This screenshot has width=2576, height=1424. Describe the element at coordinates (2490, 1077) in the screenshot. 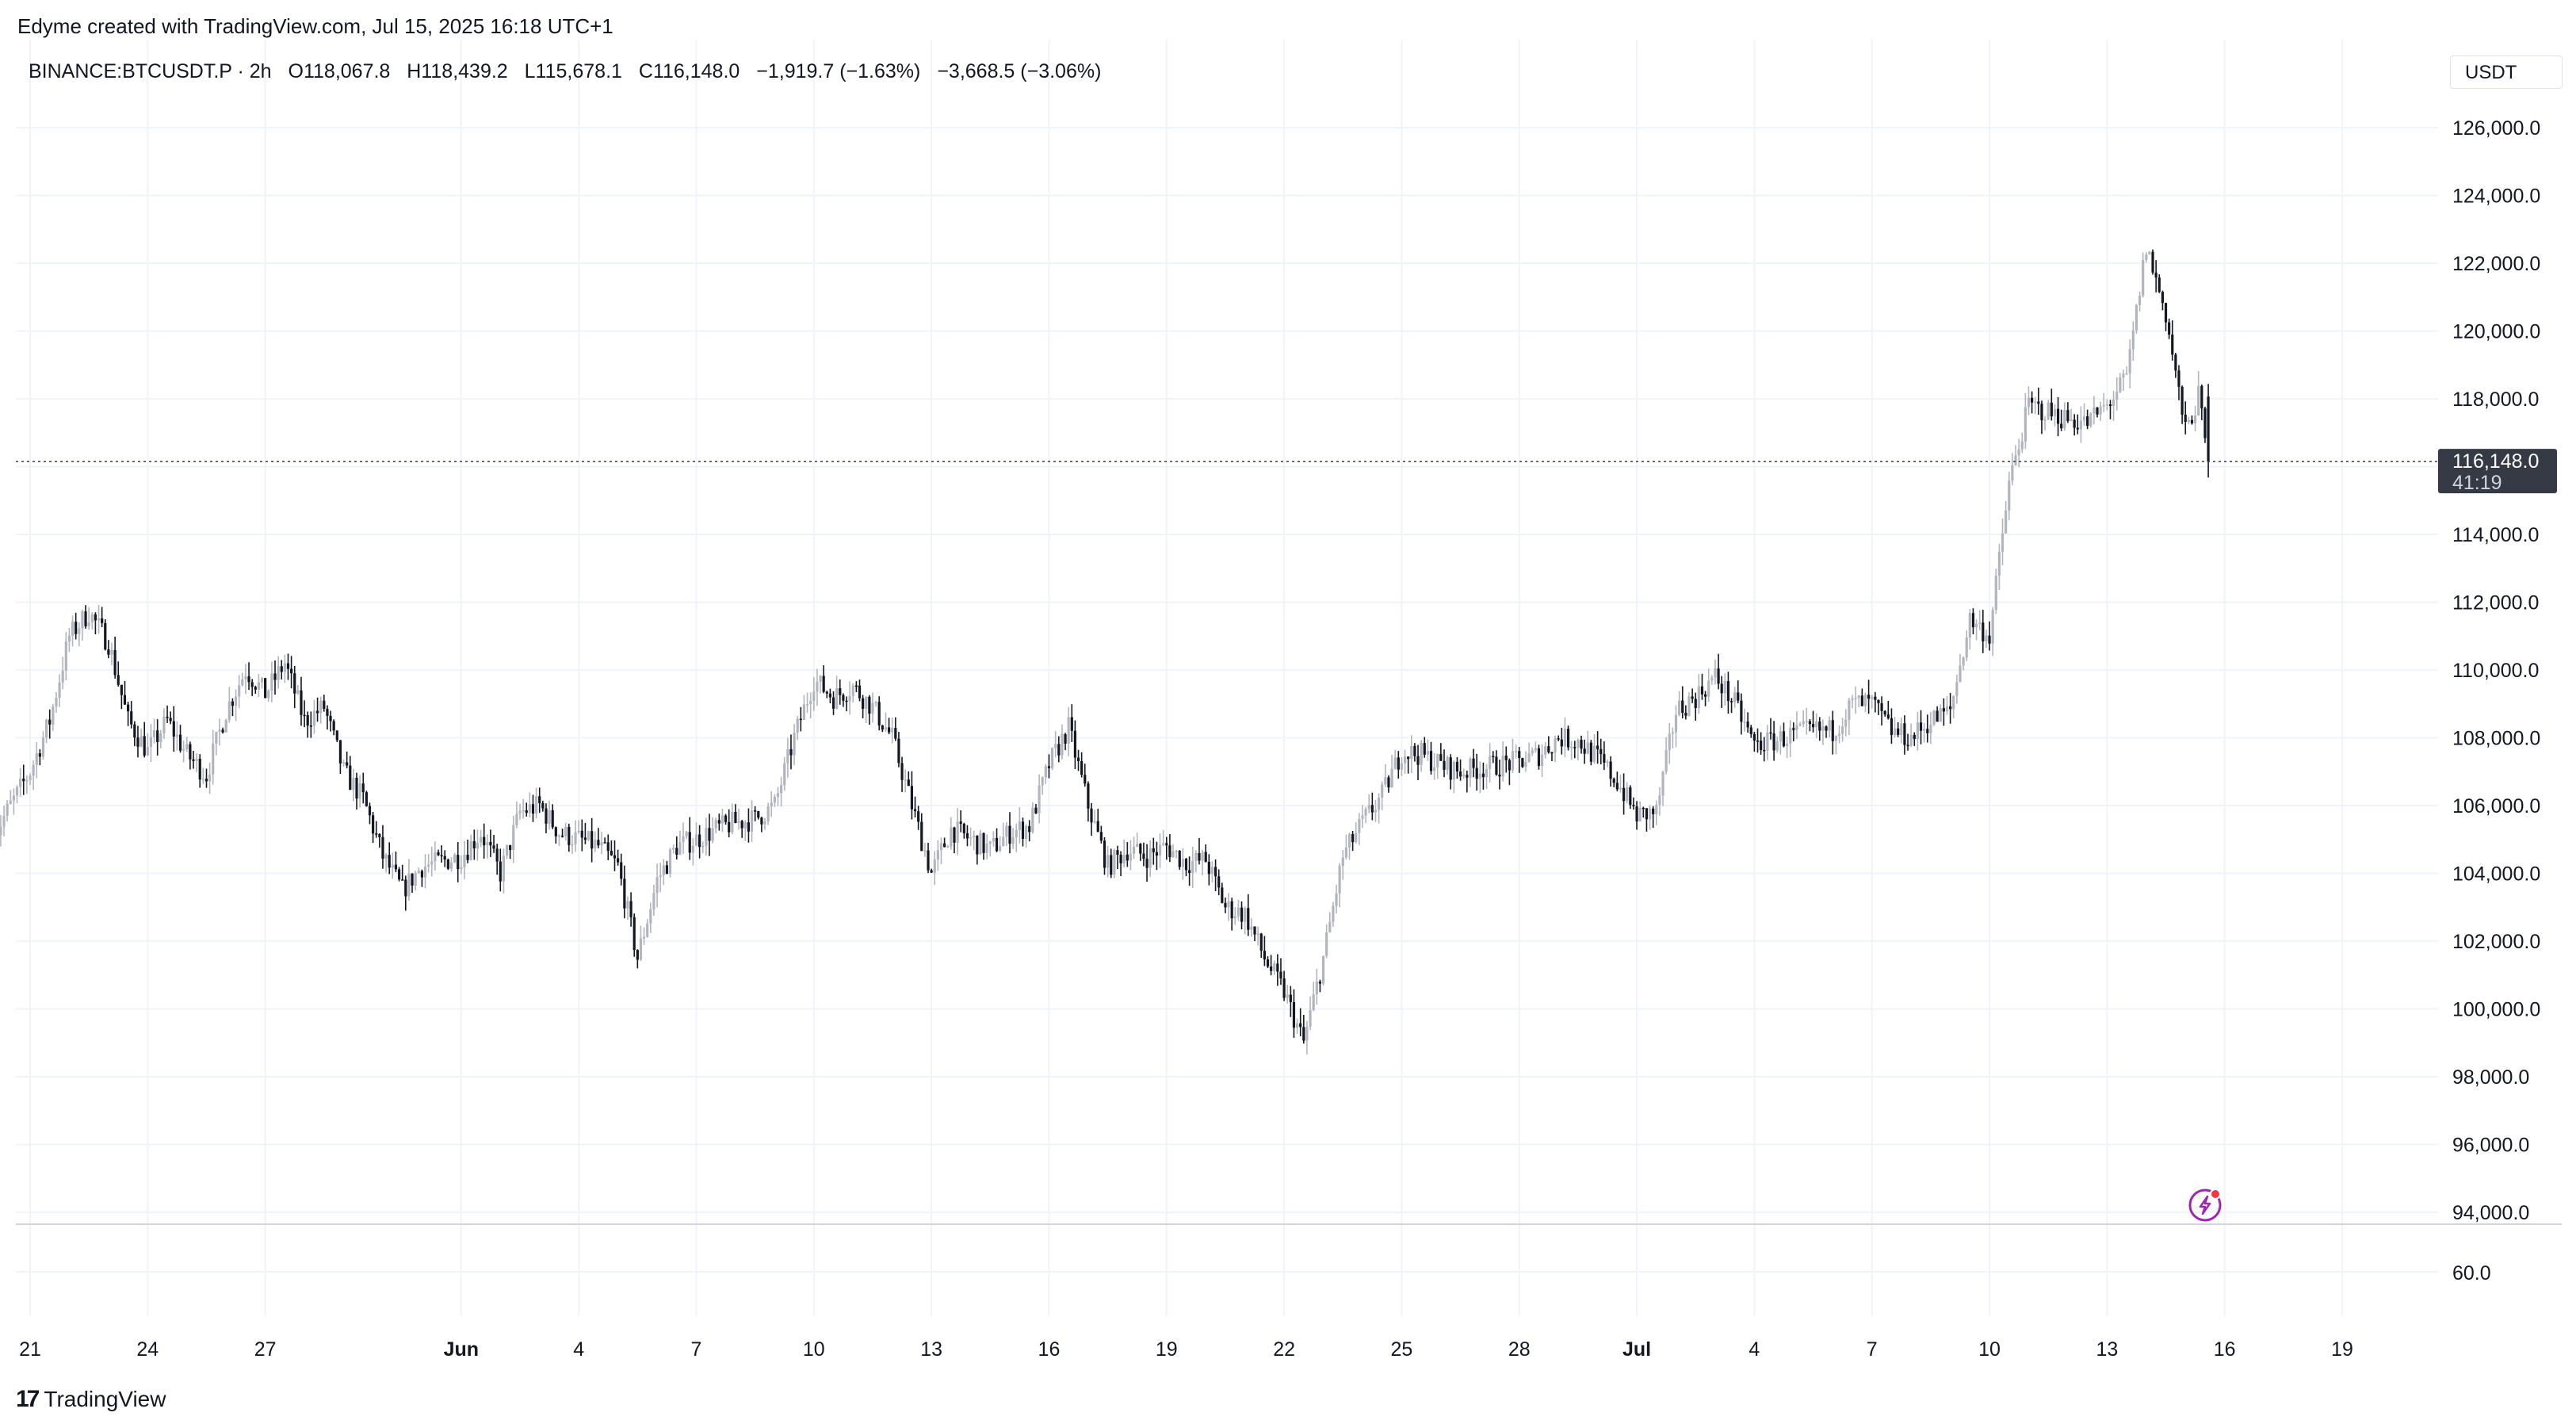

I see `price-tick-label: 98,000.0` at that location.